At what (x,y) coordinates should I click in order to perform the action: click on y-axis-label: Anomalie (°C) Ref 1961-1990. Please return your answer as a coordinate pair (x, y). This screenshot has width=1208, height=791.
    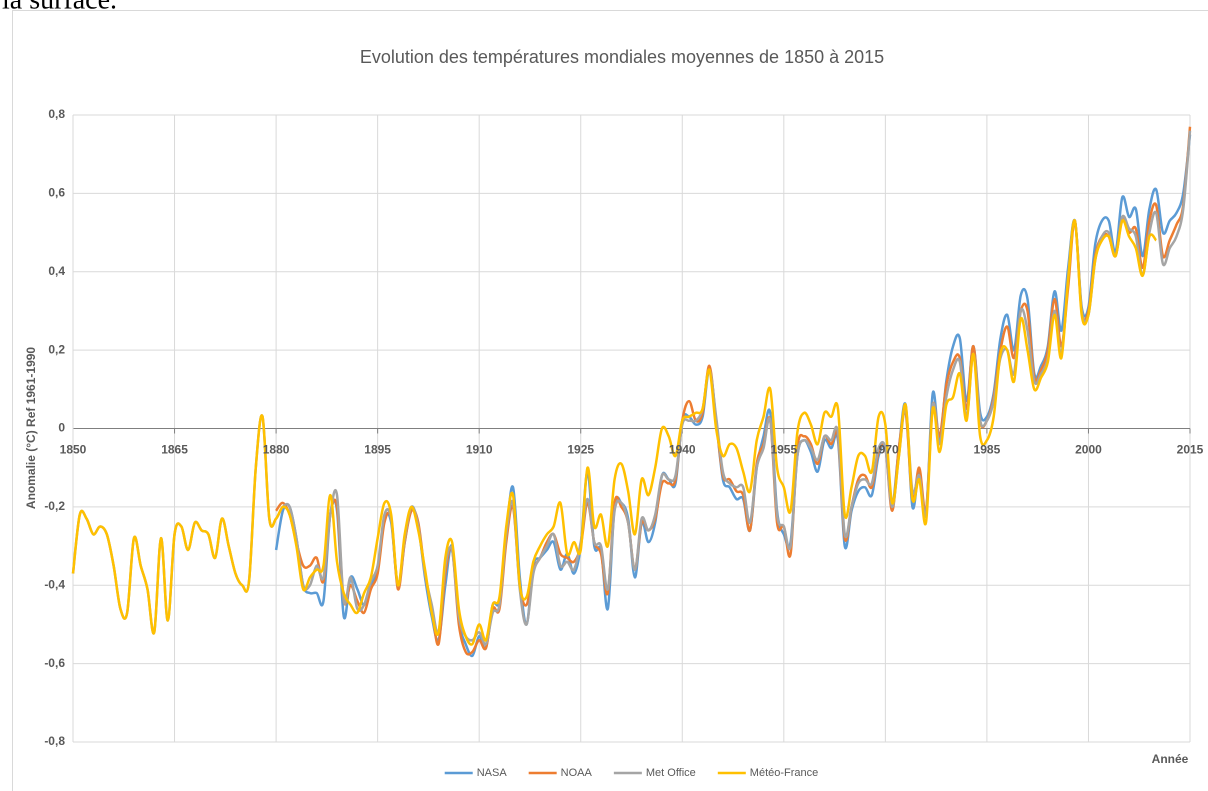
    Looking at the image, I should click on (31, 428).